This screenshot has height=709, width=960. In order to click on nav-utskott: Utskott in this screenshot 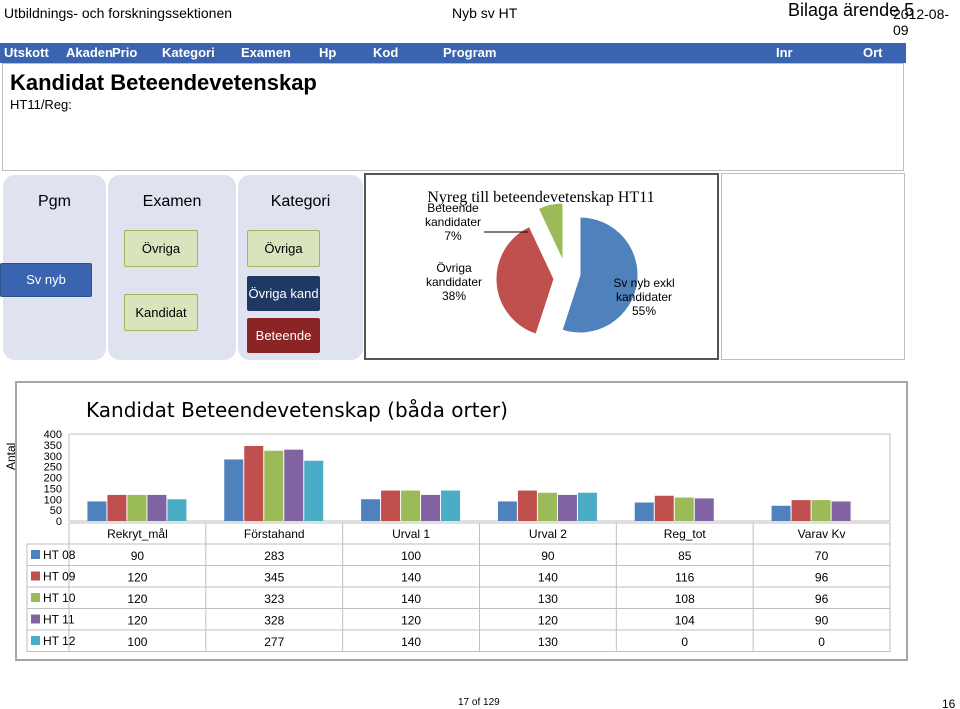, I will do `click(26, 52)`.